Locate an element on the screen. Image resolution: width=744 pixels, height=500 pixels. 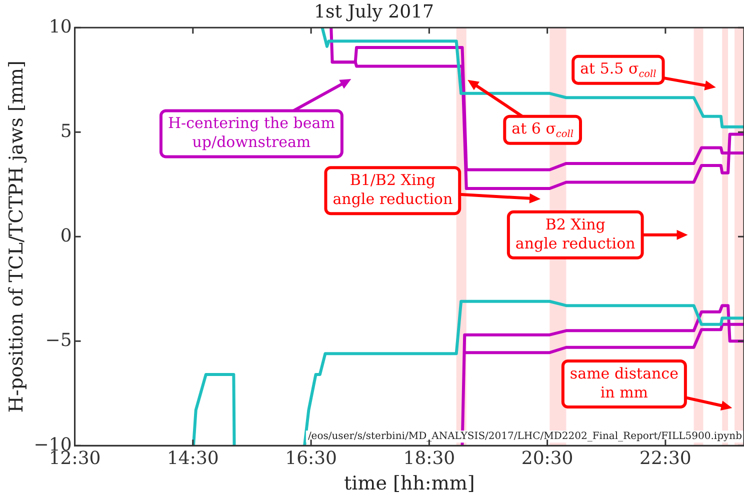
annotation: /eos/user/s/sterbini/MD_ANALYSIS/2017/LHC/MD2202_Final_Report/FILL5900.ipynb is located at coordinates (525, 436).